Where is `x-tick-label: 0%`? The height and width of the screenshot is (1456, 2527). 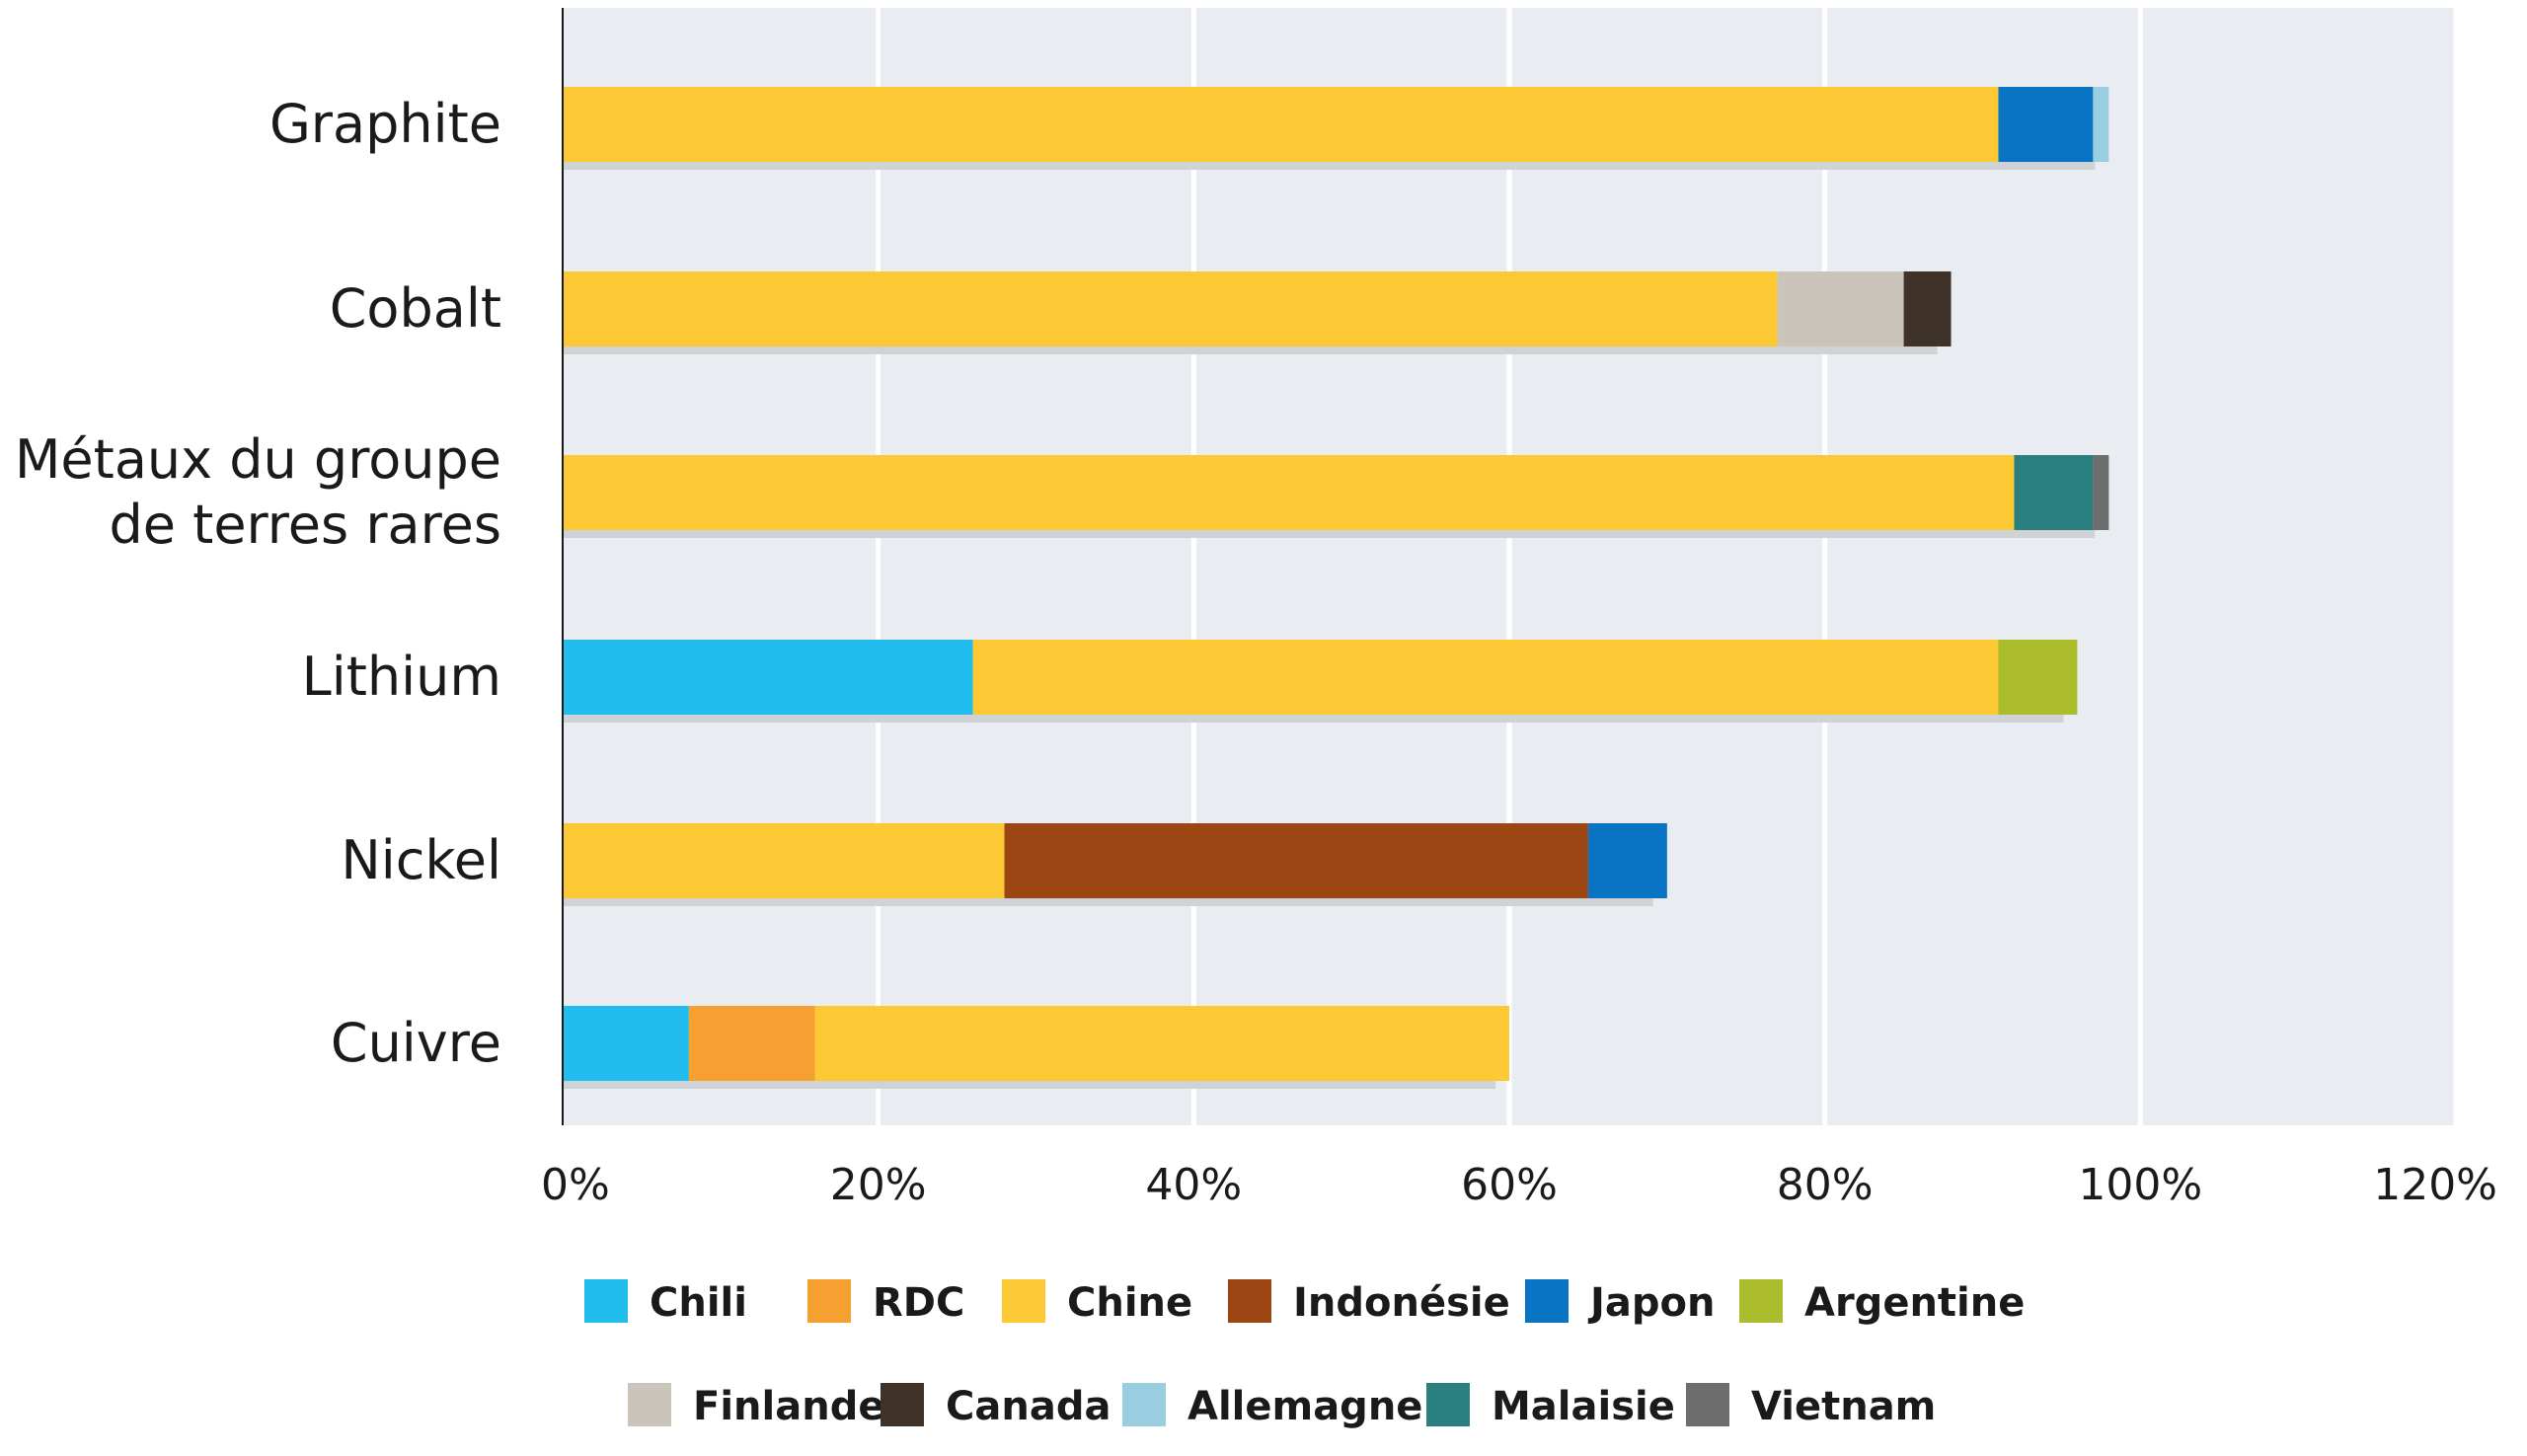 x-tick-label: 0% is located at coordinates (575, 1185).